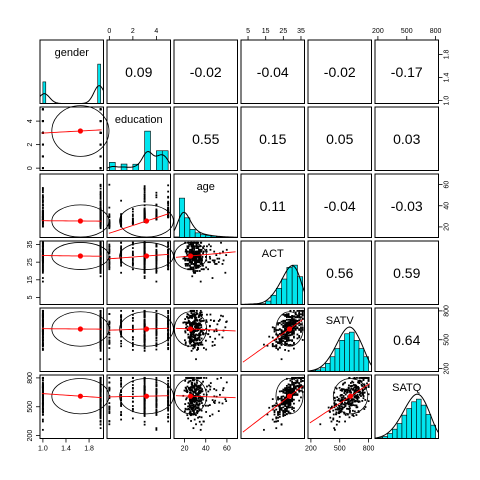  I want to click on correlation-gender-SATV: -0.02, so click(340, 72).